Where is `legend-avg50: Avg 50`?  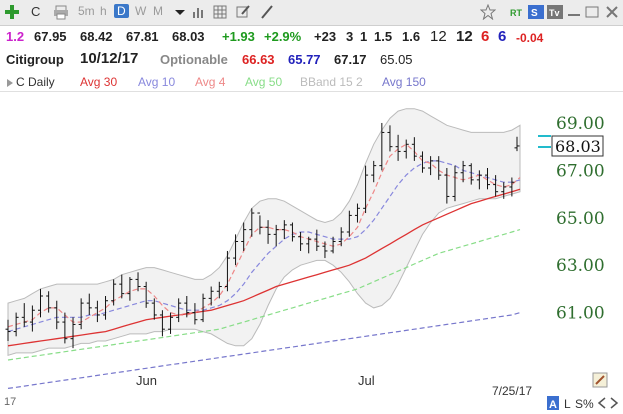
legend-avg50: Avg 50 is located at coordinates (264, 82).